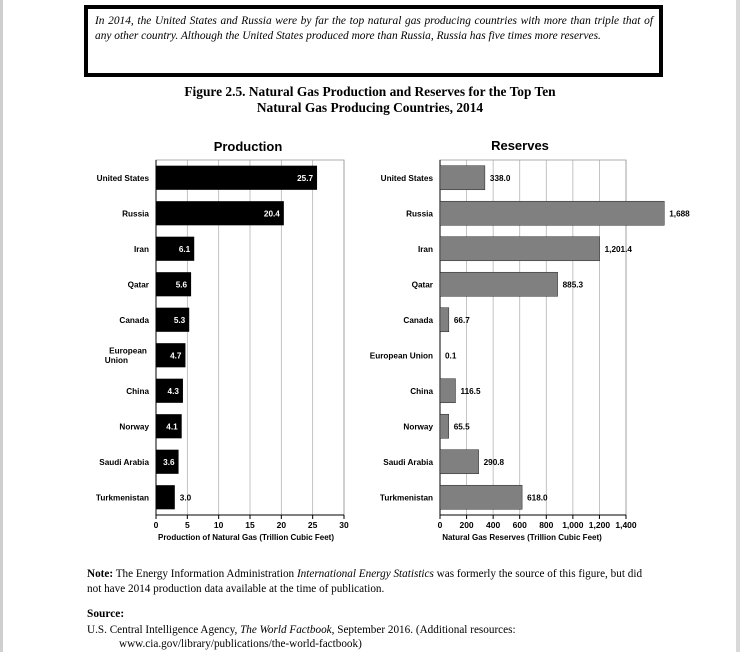 The image size is (740, 652). Describe the element at coordinates (494, 462) in the screenshot. I see `reserves-value-label: 290.8` at that location.